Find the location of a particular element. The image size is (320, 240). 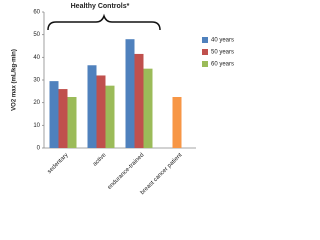

x-tick-label: sedentary is located at coordinates (58, 163).